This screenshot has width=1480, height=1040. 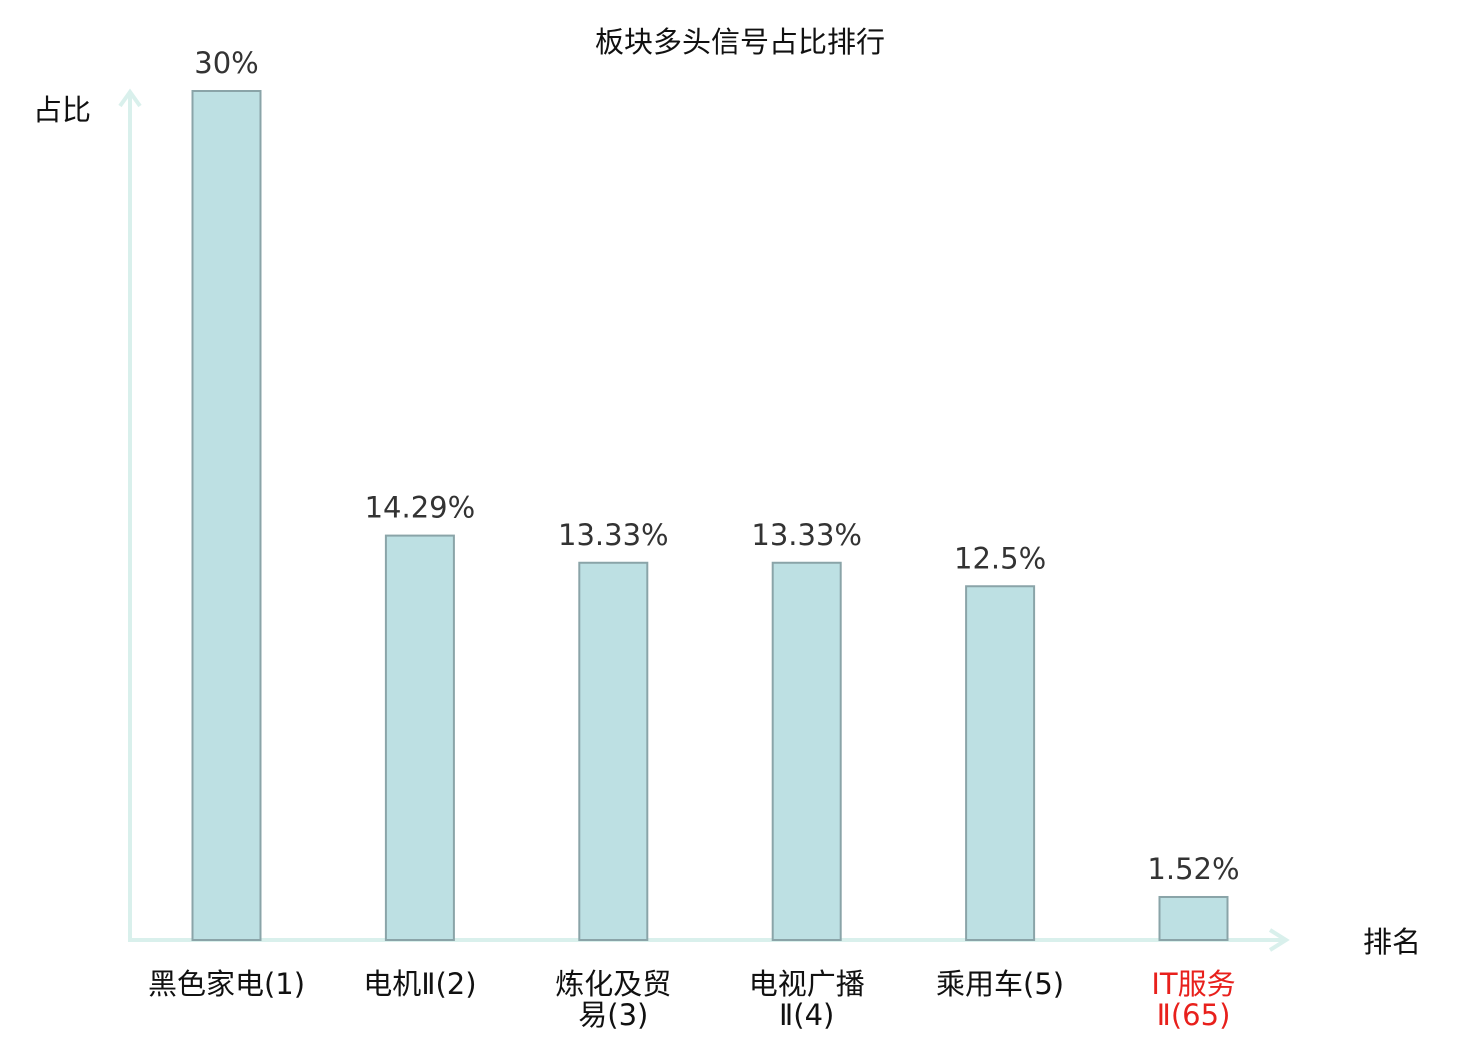 What do you see at coordinates (709, 940) in the screenshot?
I see `x-axis` at bounding box center [709, 940].